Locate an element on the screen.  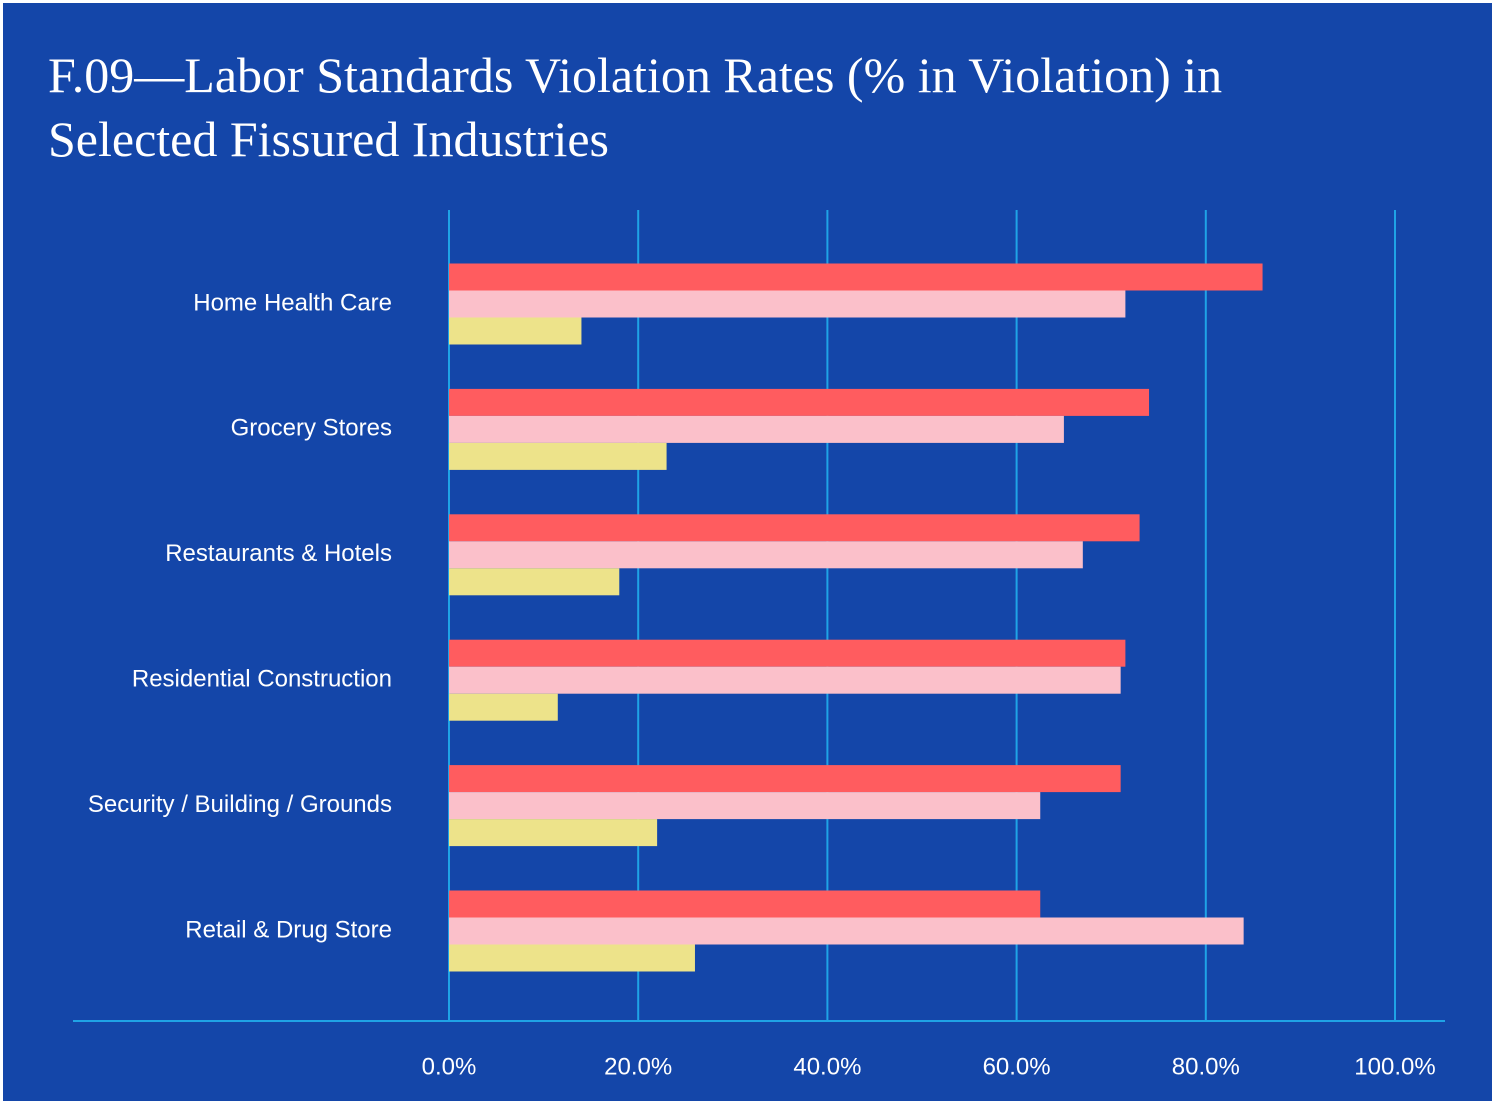
y-tick-label: Security / Building / Grounds is located at coordinates (240, 804).